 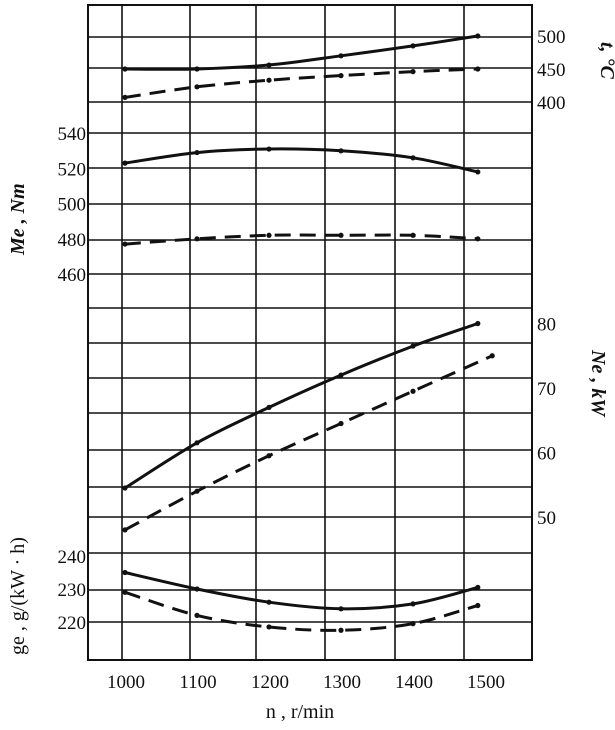 I want to click on x-tick-label: 1100, so click(x=197, y=682).